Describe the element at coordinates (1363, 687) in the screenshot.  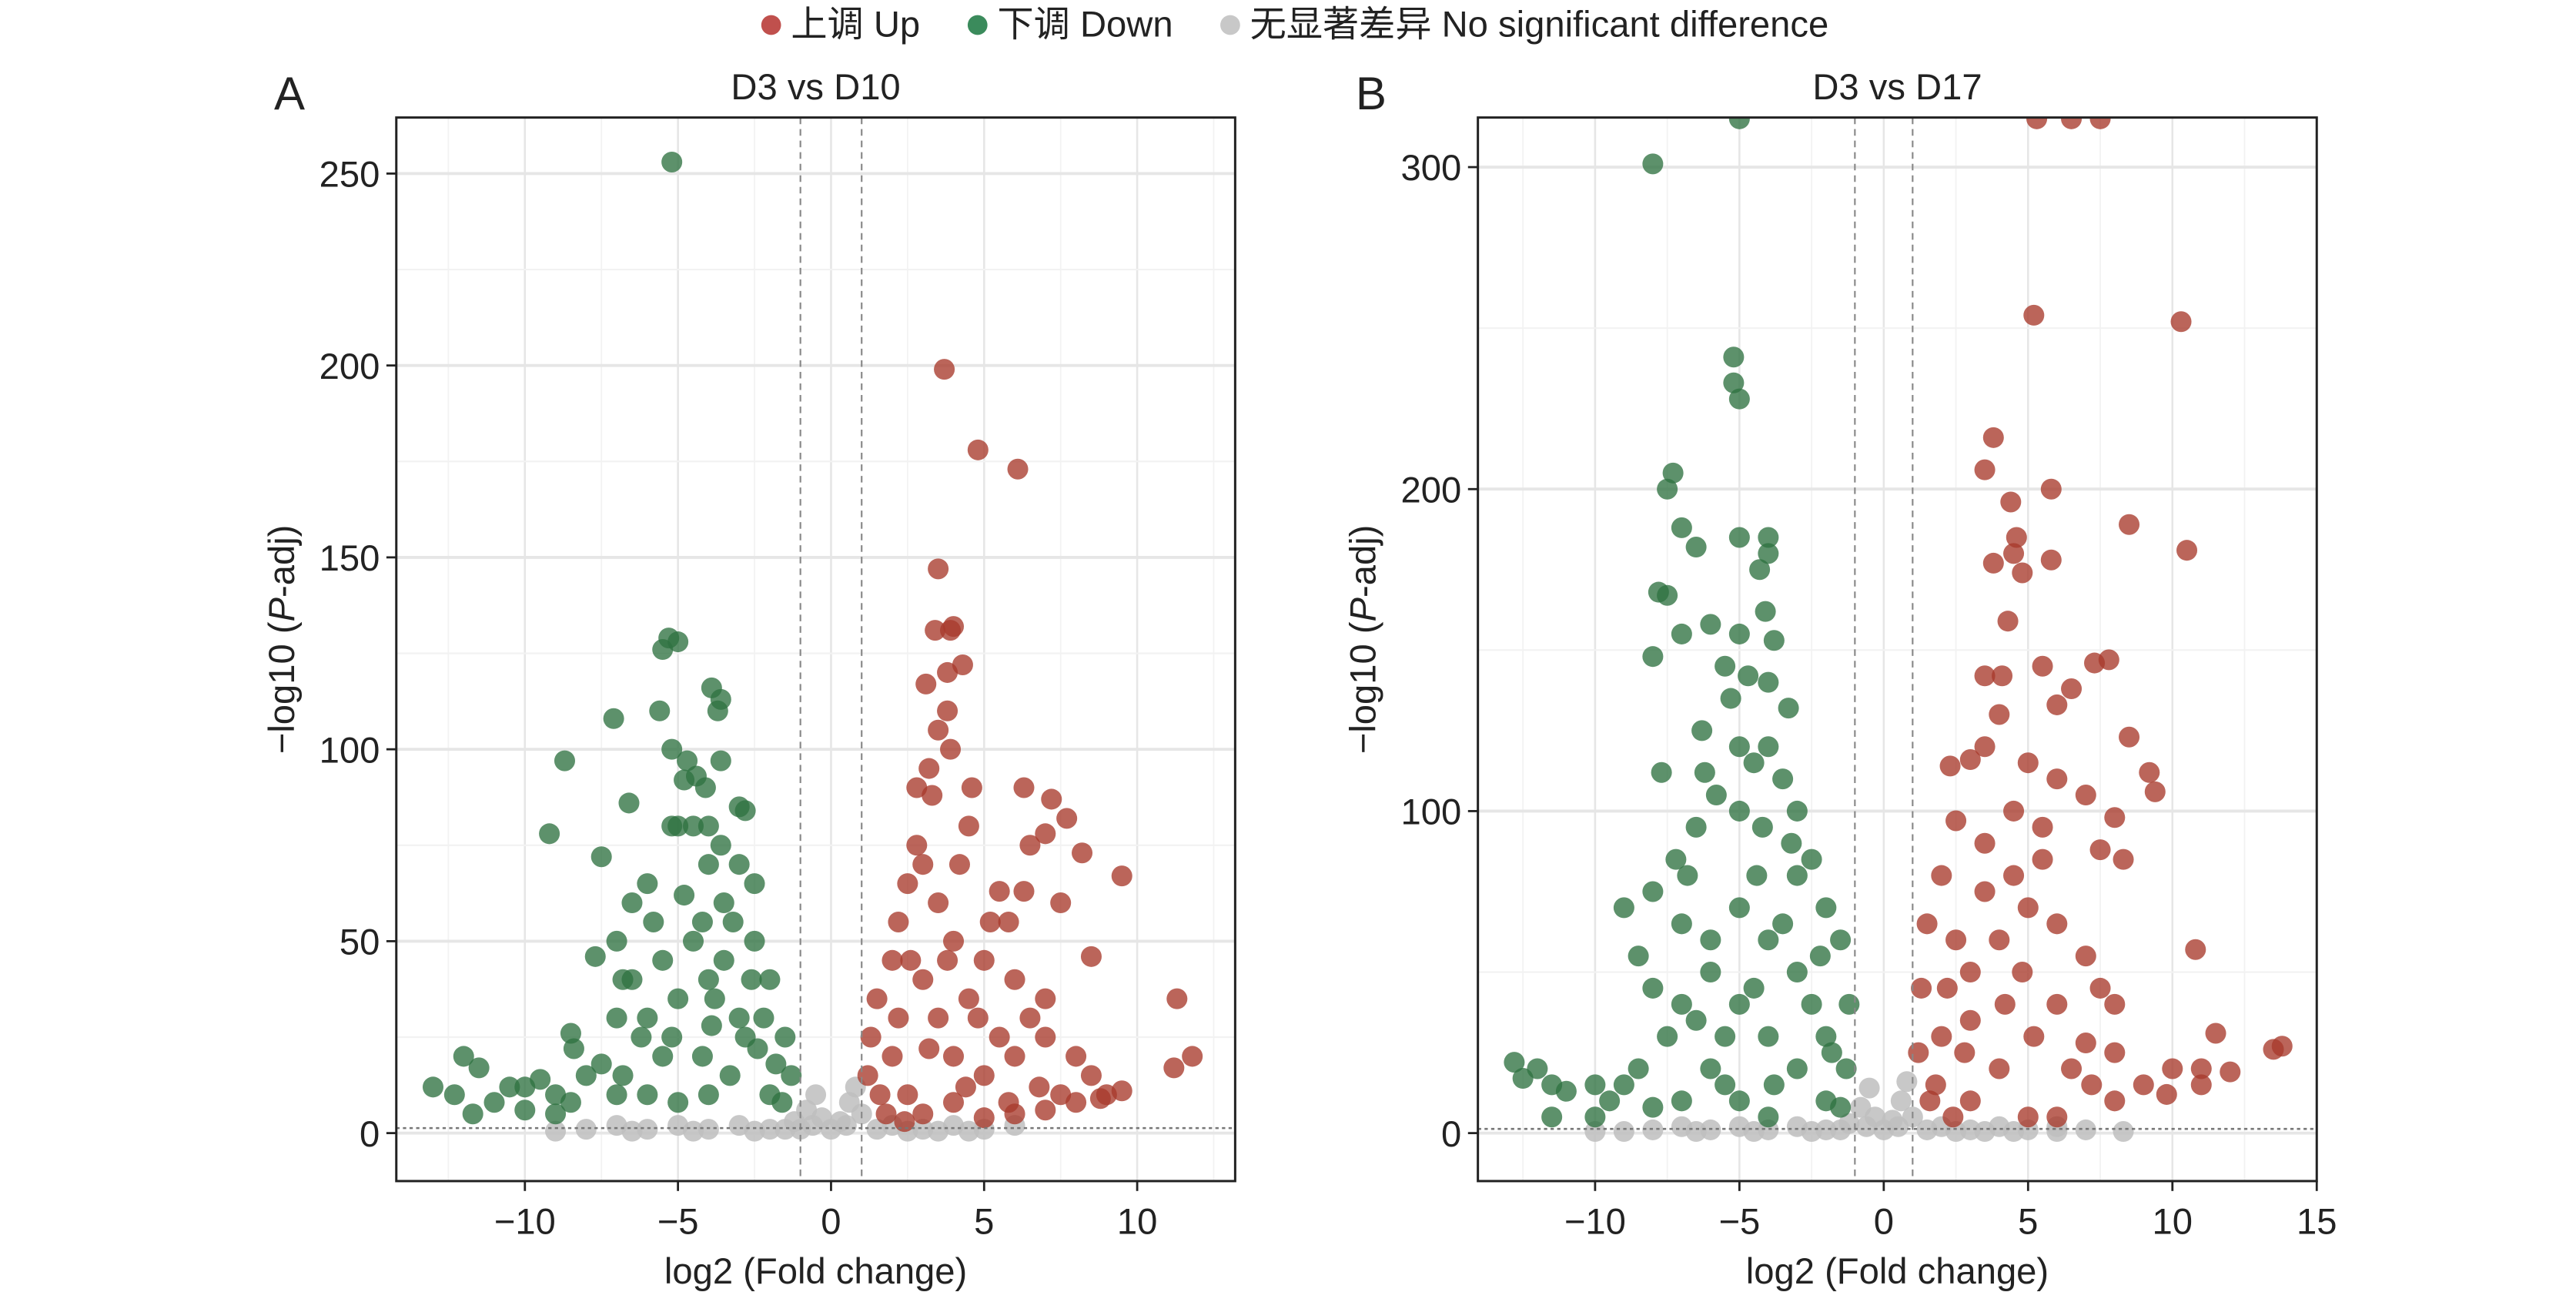
I see `y-axis-label-prefix: −log10 (` at that location.